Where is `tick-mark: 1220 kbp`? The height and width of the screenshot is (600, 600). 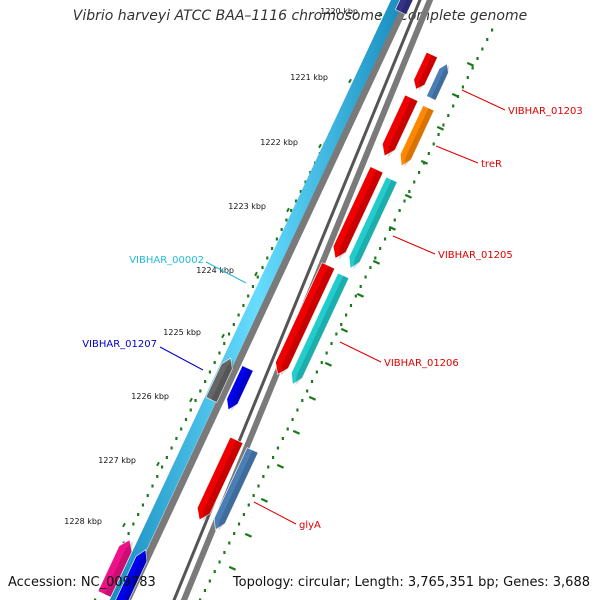
tick-mark: 1220 kbp is located at coordinates (351, 12).